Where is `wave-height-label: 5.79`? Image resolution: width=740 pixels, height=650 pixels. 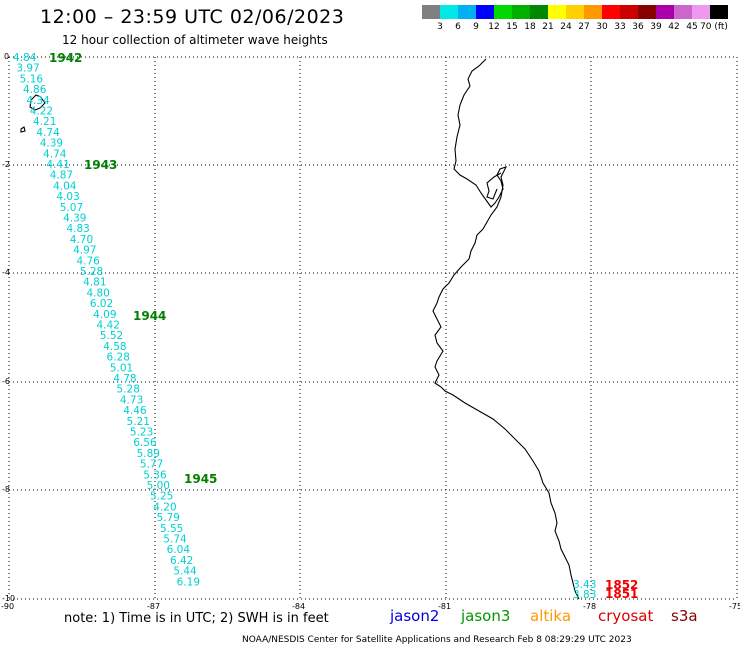 wave-height-label: 5.79 is located at coordinates (168, 518).